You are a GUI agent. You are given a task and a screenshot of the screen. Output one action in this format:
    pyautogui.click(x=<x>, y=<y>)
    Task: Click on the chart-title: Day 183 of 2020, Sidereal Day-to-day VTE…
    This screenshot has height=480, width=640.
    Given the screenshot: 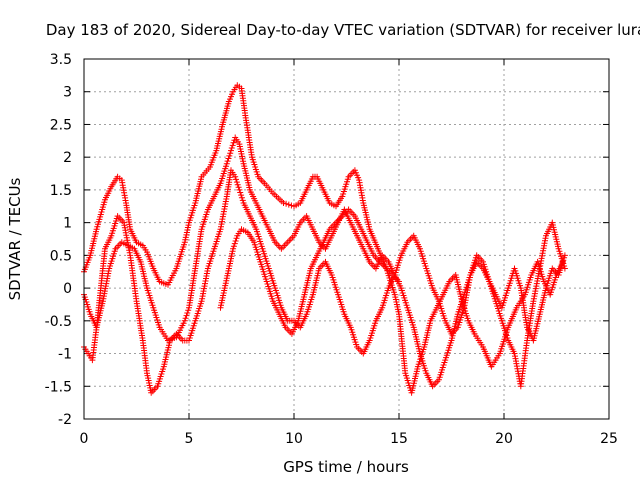 What is the action you would take?
    pyautogui.click(x=343, y=30)
    